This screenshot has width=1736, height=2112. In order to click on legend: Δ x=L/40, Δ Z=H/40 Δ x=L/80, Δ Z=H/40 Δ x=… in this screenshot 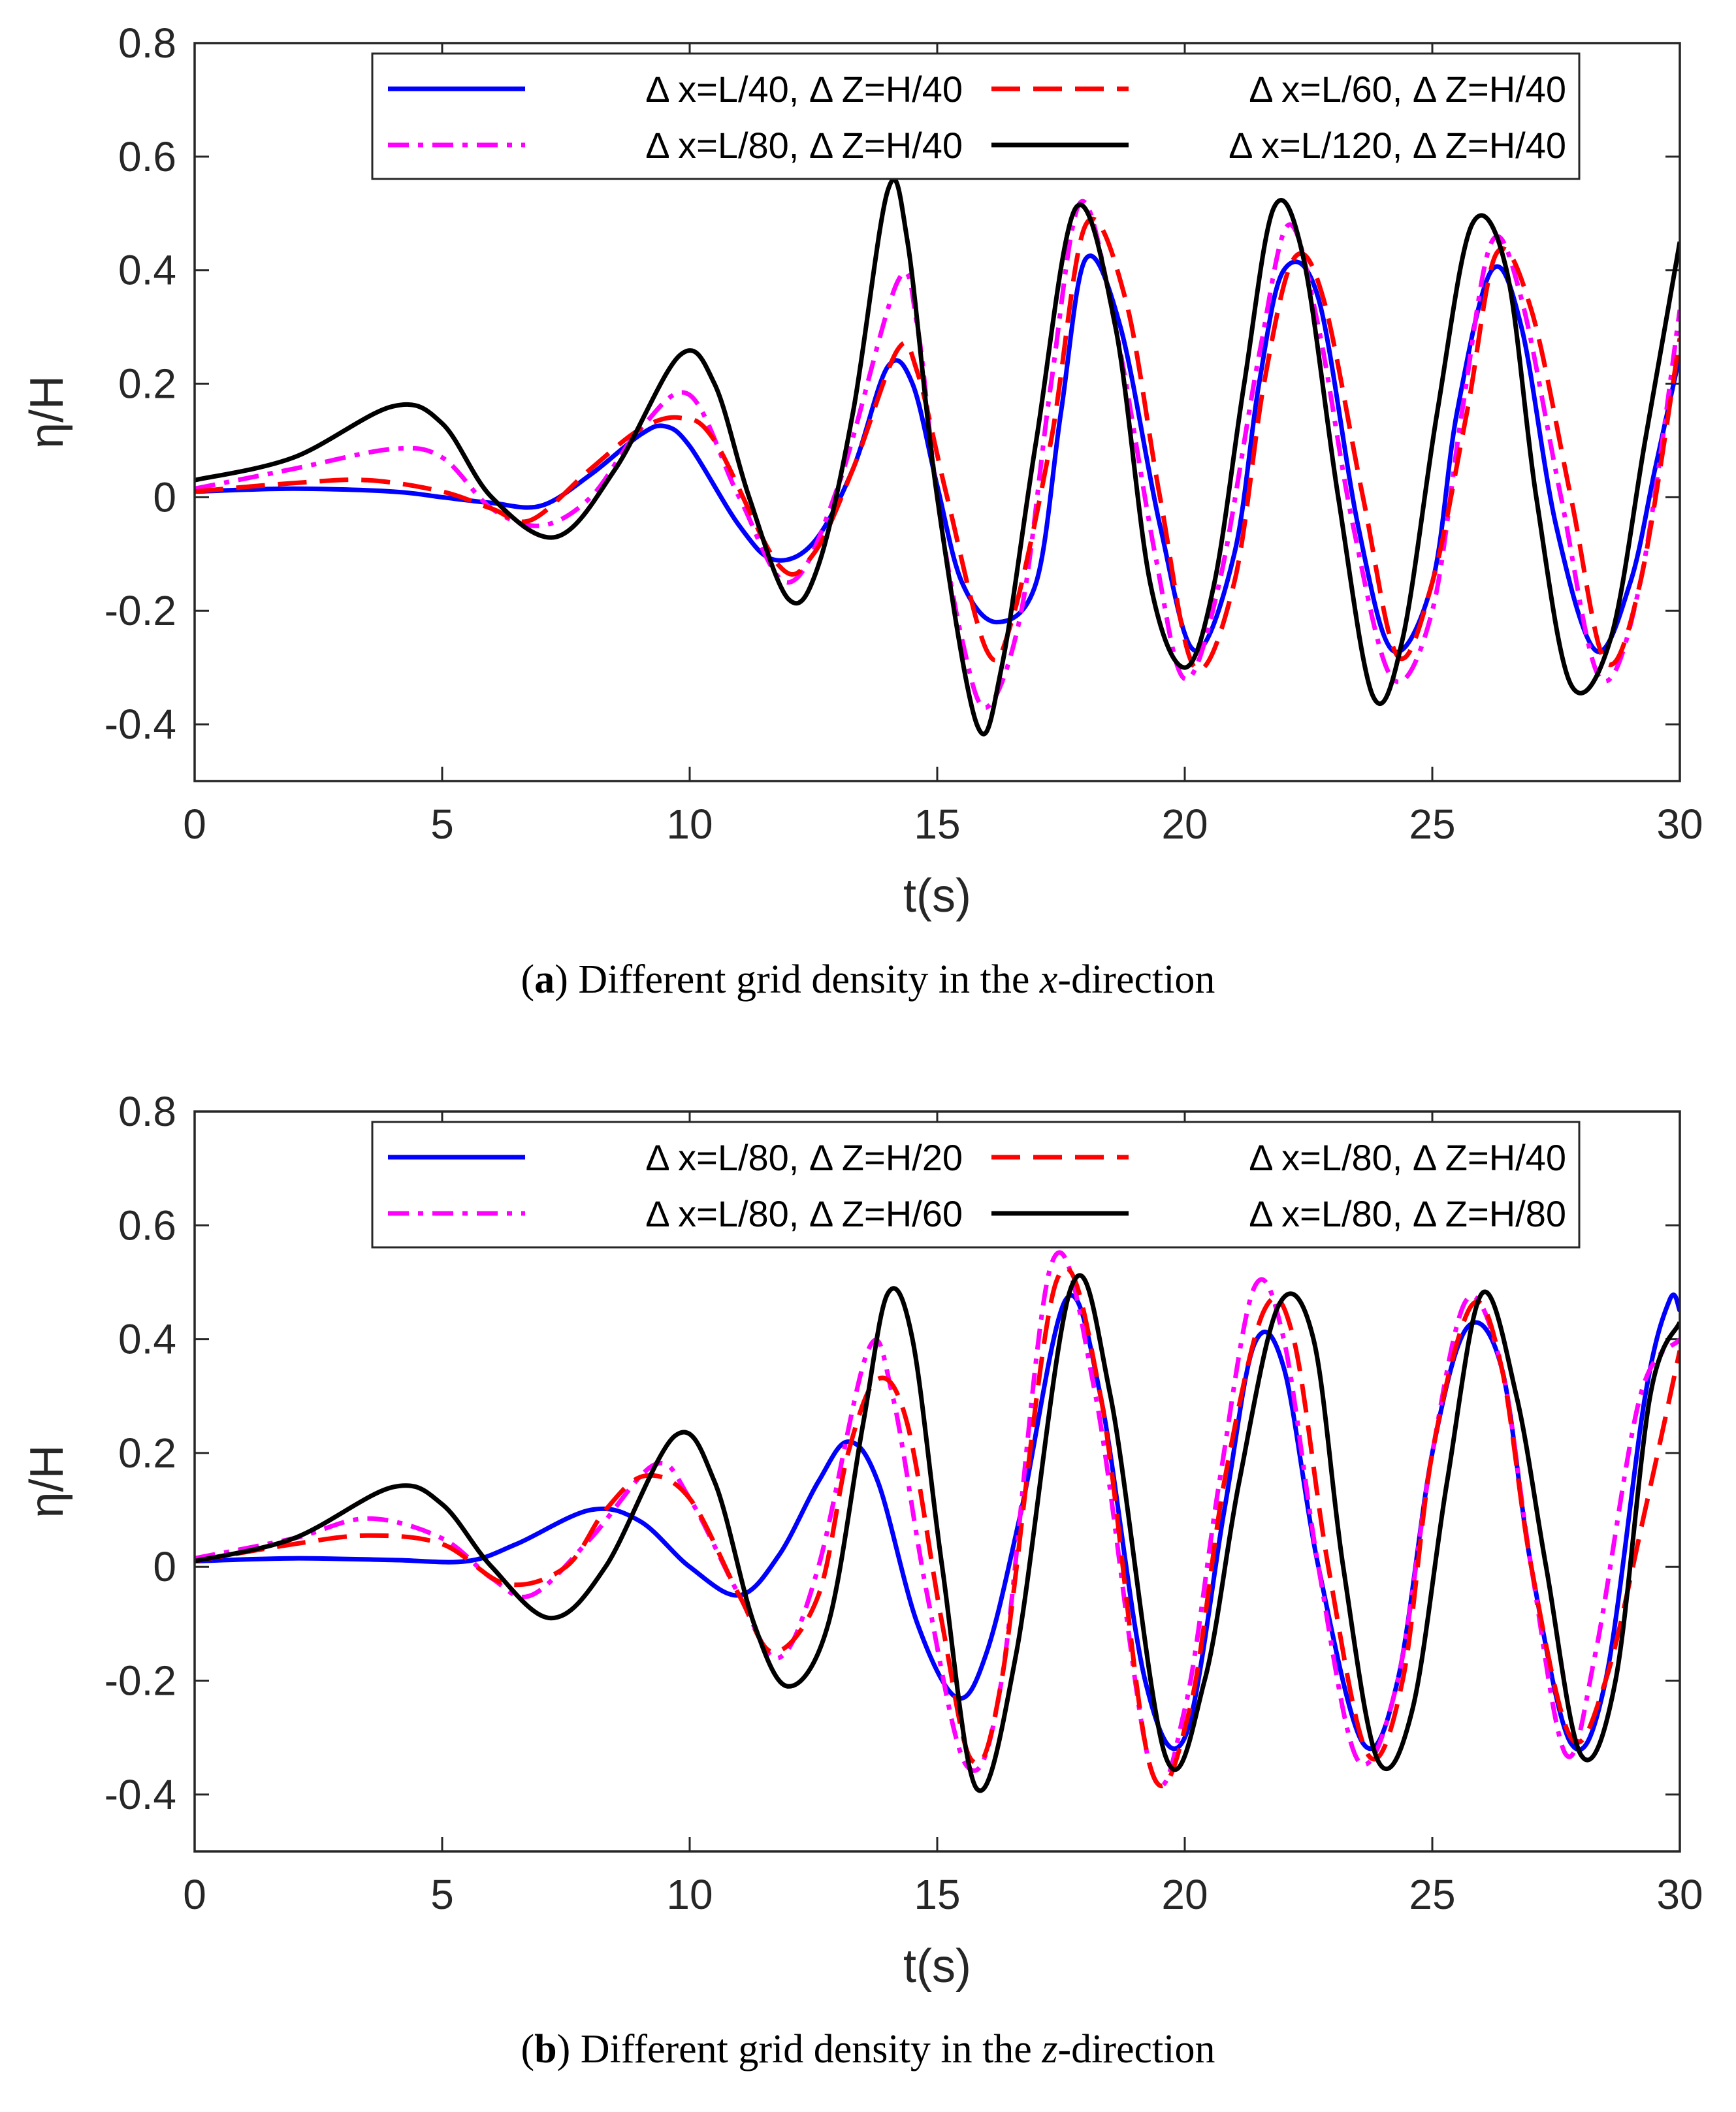, I will do `click(976, 116)`.